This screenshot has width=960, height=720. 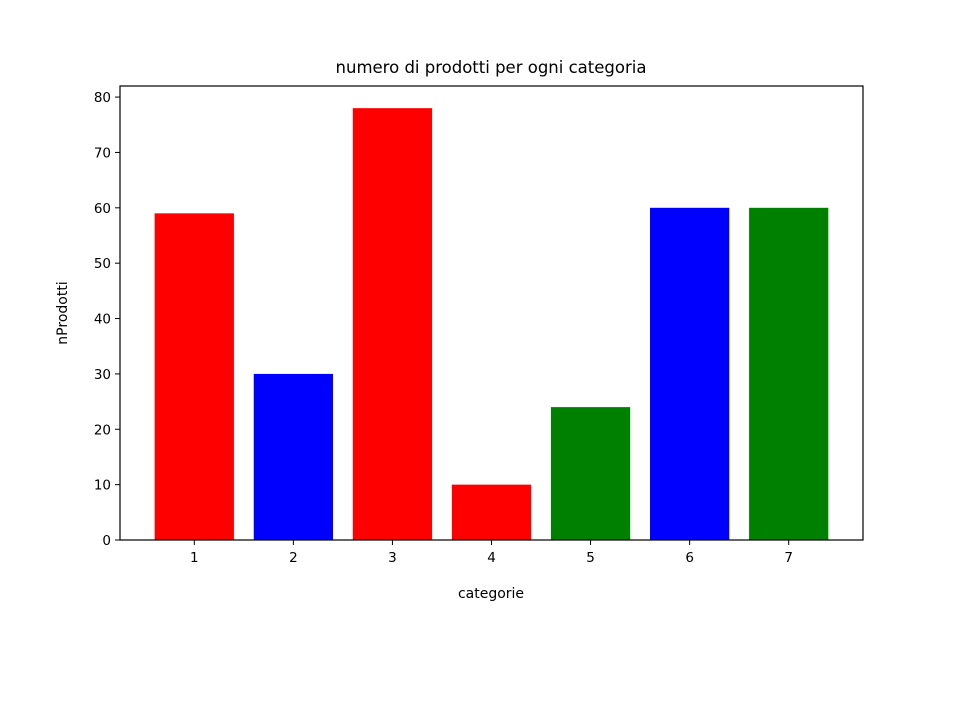 What do you see at coordinates (102, 320) in the screenshot?
I see `y-tick-label: 40` at bounding box center [102, 320].